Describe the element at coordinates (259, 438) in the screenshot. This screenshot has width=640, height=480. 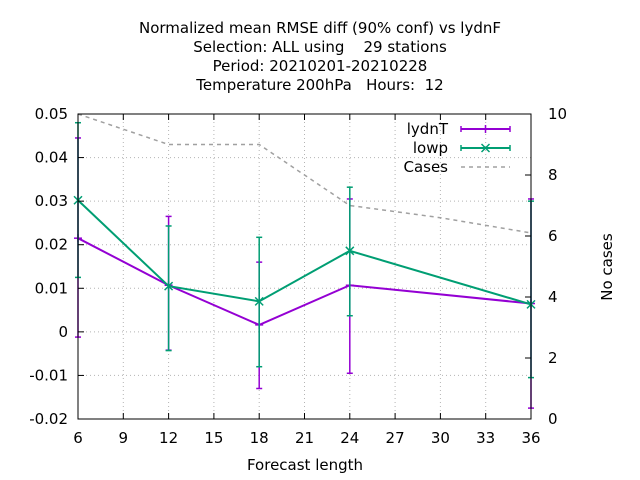
I see `x-tick-label: 18` at that location.